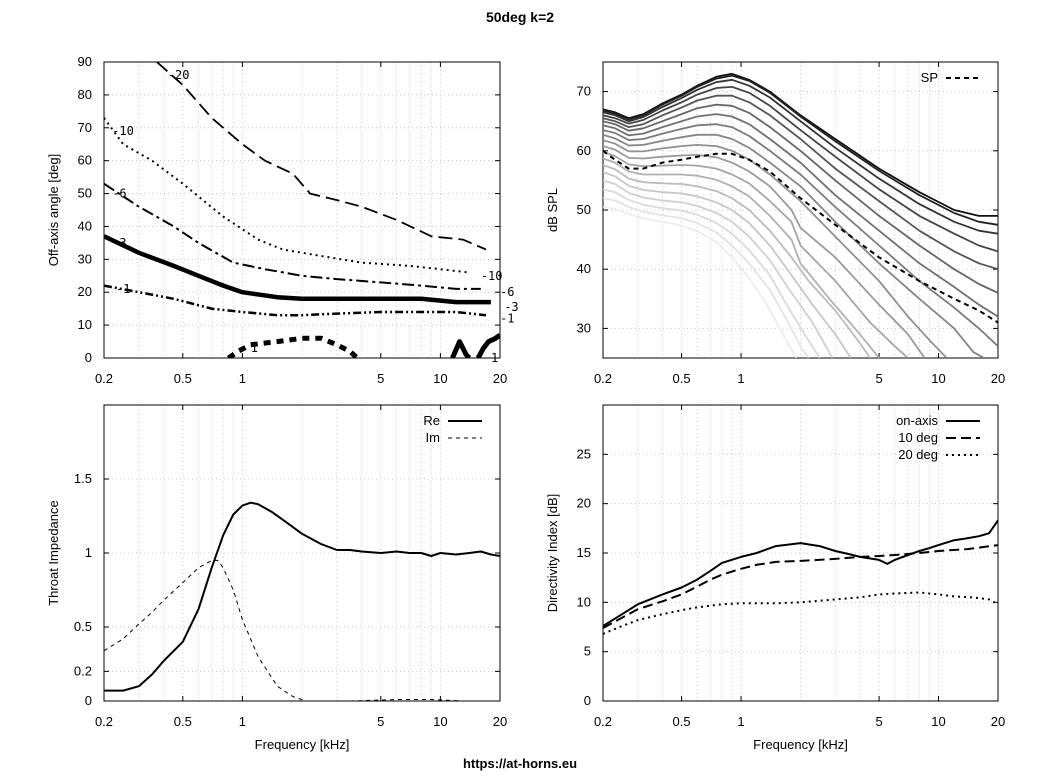 The image size is (1040, 780). Describe the element at coordinates (918, 437) in the screenshot. I see `legend-label: 10 deg` at that location.